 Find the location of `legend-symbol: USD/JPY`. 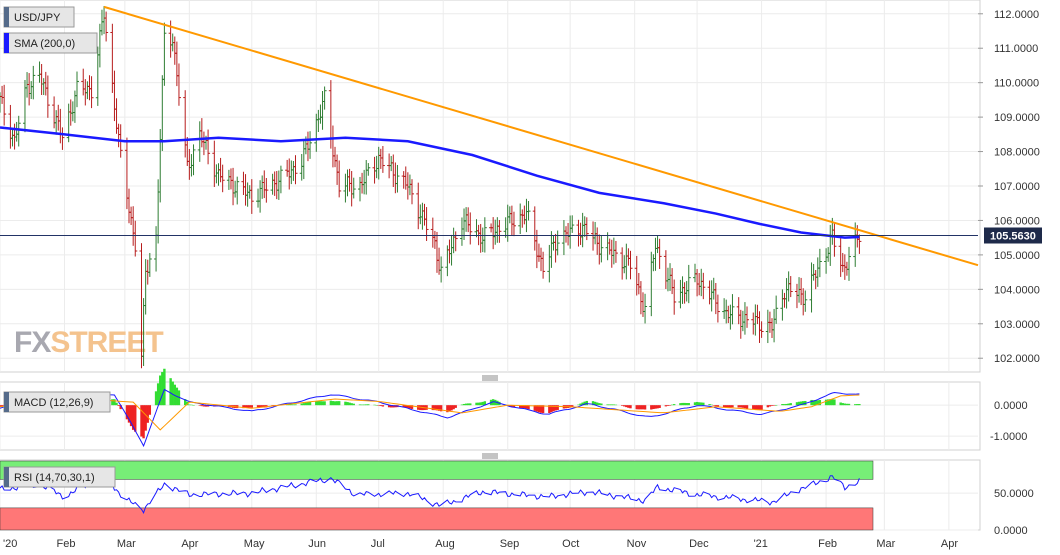

legend-symbol: USD/JPY is located at coordinates (39, 17).